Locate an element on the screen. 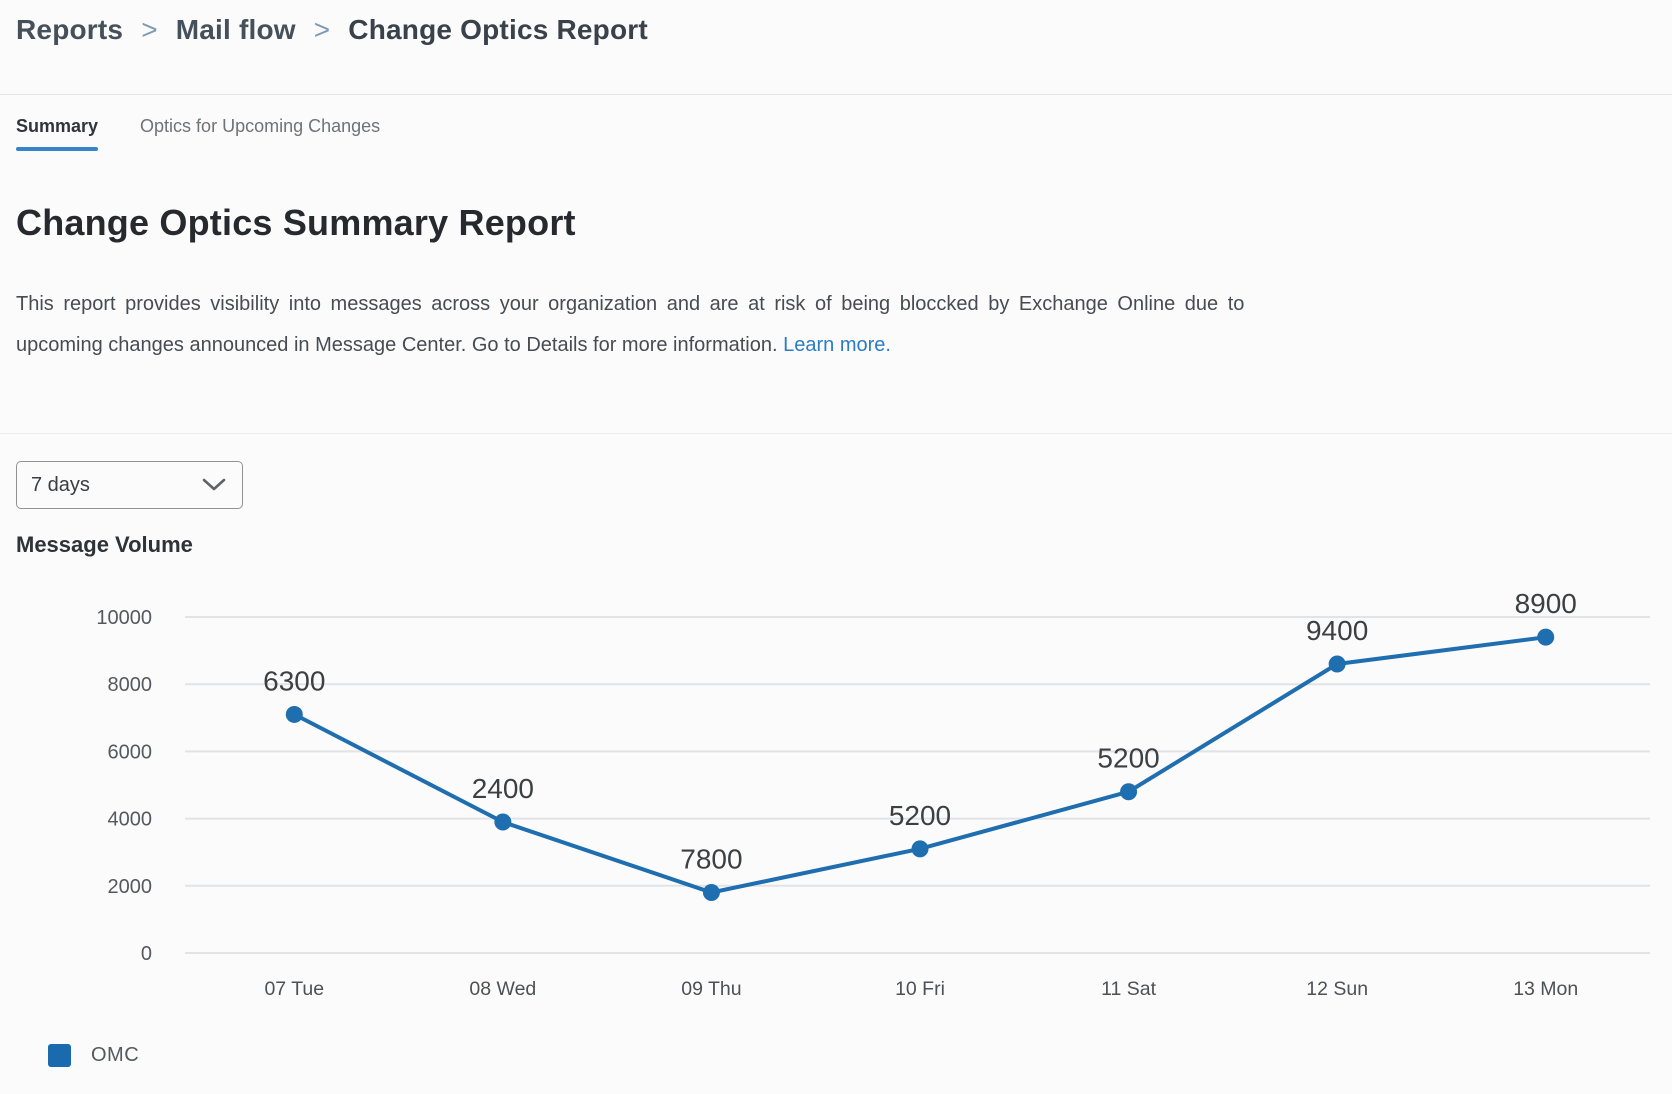  y-axis-tick-label: 8000 is located at coordinates (130, 685).